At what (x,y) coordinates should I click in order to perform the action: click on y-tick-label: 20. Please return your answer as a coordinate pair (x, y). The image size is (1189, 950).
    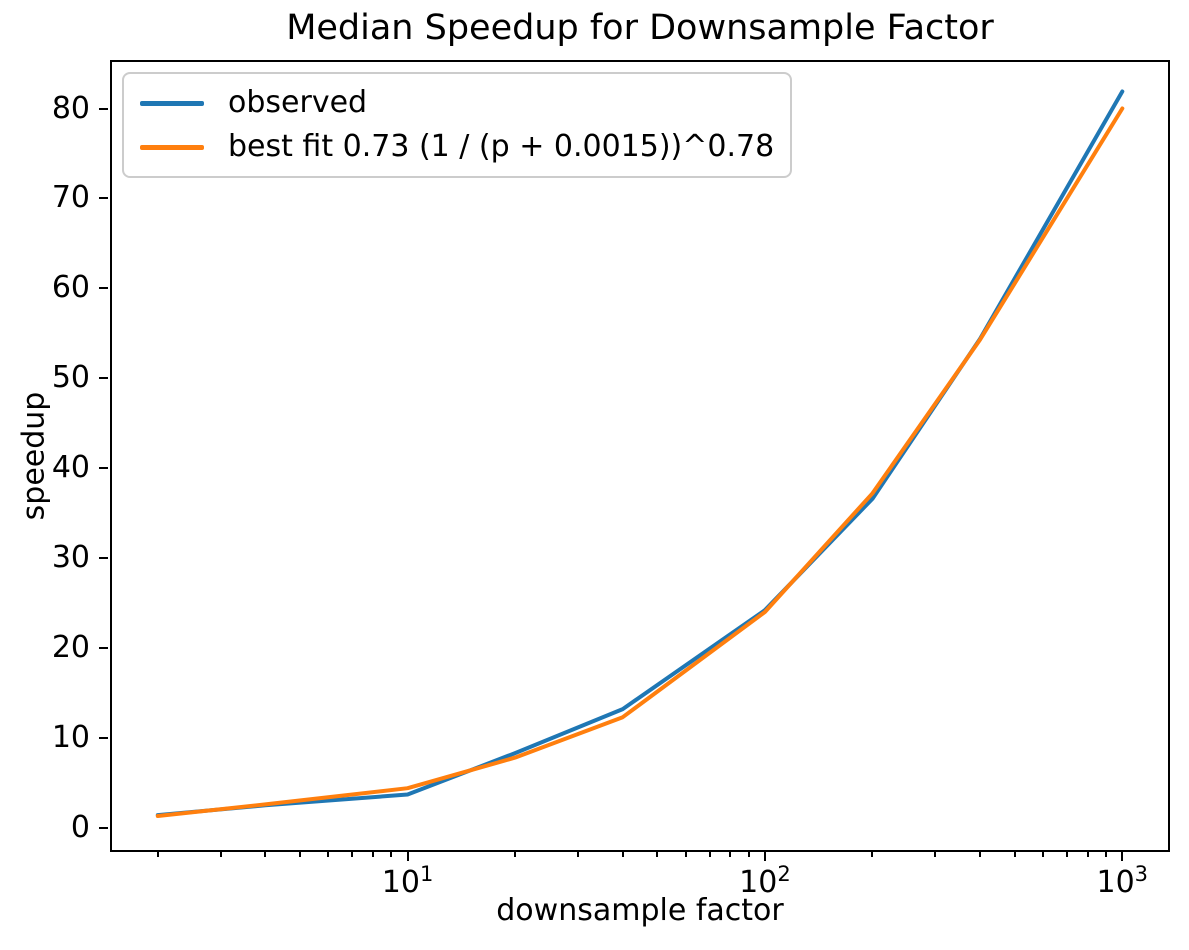
    Looking at the image, I should click on (70, 647).